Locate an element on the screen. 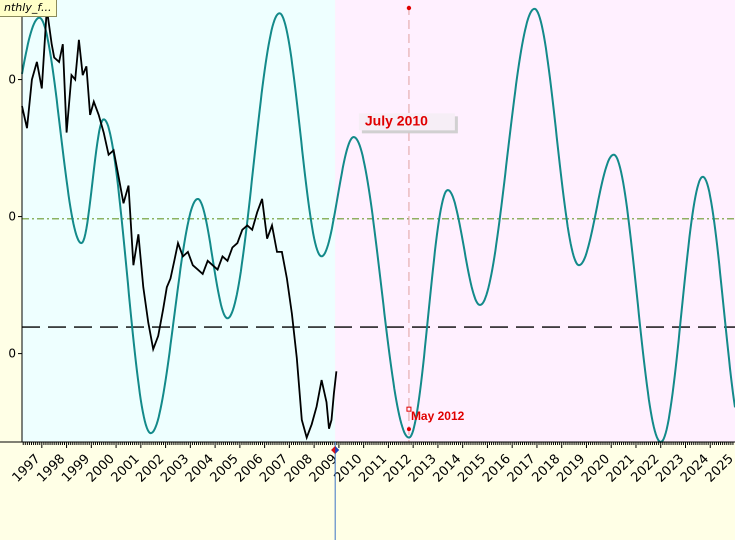 The image size is (735, 540). projection-start-marker-left is located at coordinates (333, 450).